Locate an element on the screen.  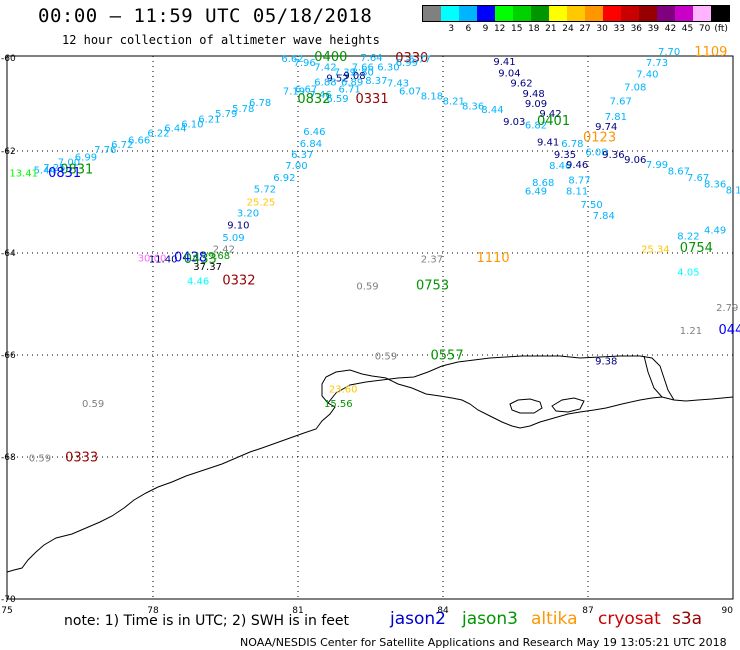
wave-height-label: 7.76 is located at coordinates (105, 150).